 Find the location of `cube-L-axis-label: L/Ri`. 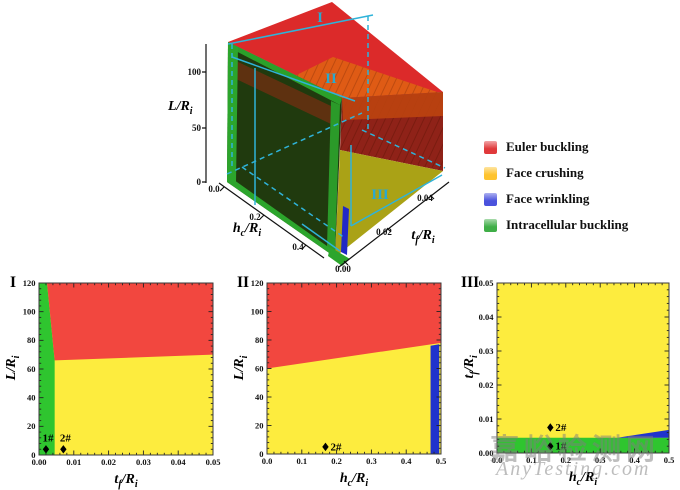

cube-L-axis-label: L/Ri is located at coordinates (180, 108).